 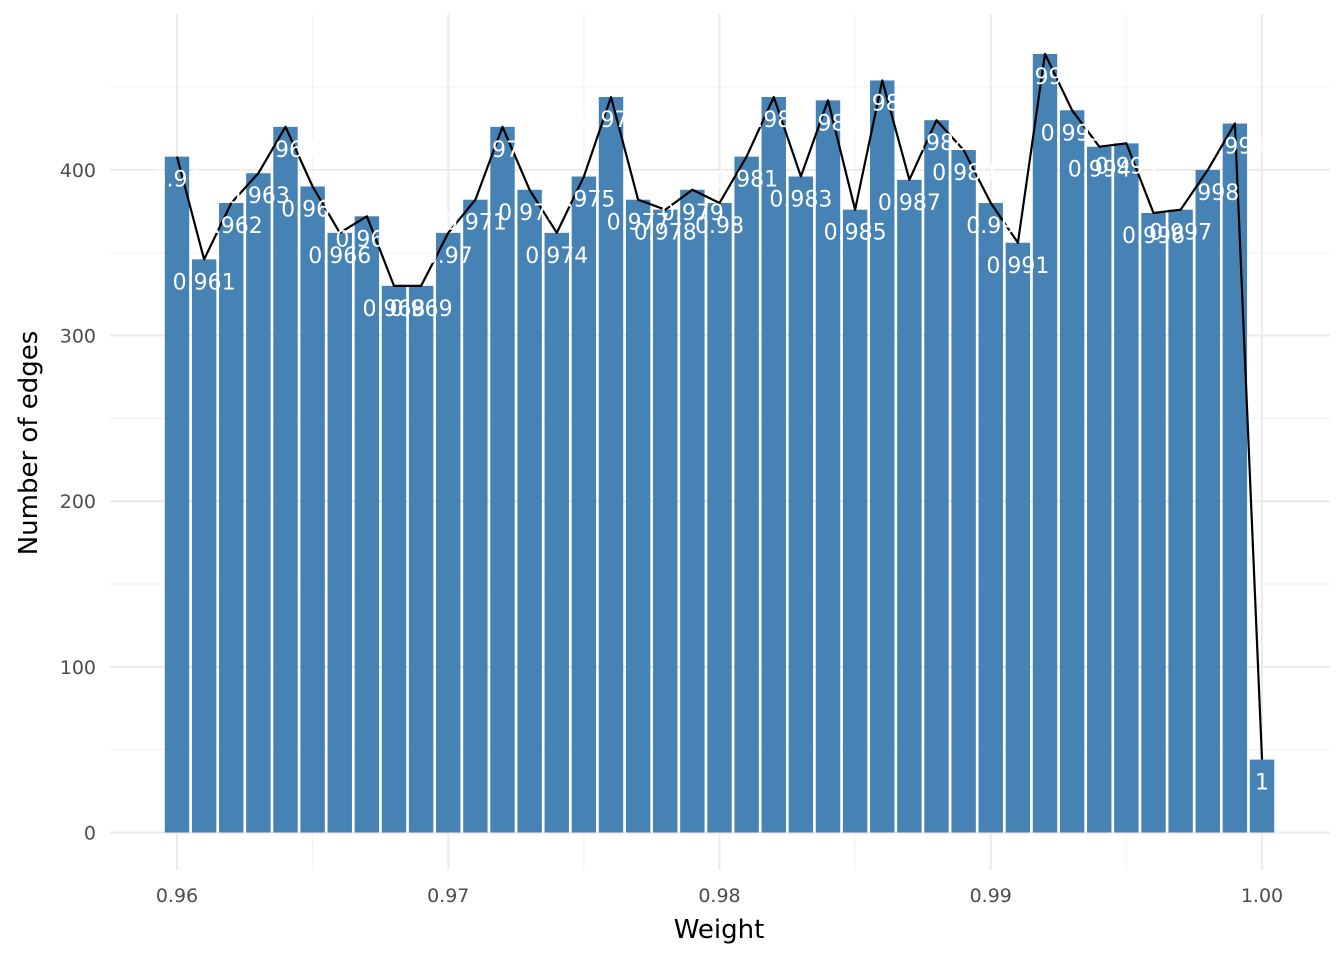 What do you see at coordinates (421, 309) in the screenshot?
I see `bar-weight-label: 0.969` at bounding box center [421, 309].